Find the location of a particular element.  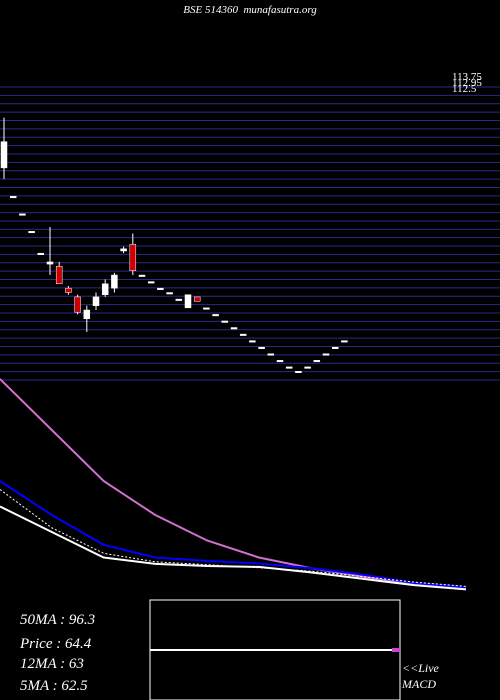

tick-label: 112.5 is located at coordinates (464, 89).